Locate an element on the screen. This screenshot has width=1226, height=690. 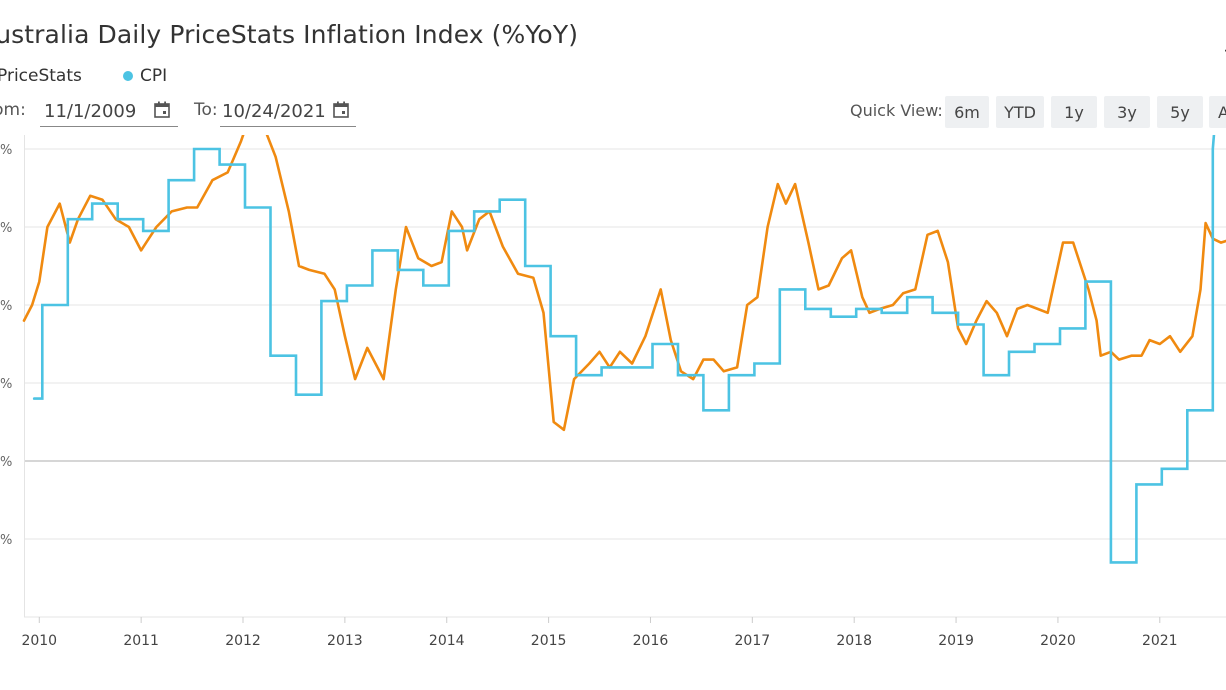
legend-item-cpi: CPI is located at coordinates (145, 76).